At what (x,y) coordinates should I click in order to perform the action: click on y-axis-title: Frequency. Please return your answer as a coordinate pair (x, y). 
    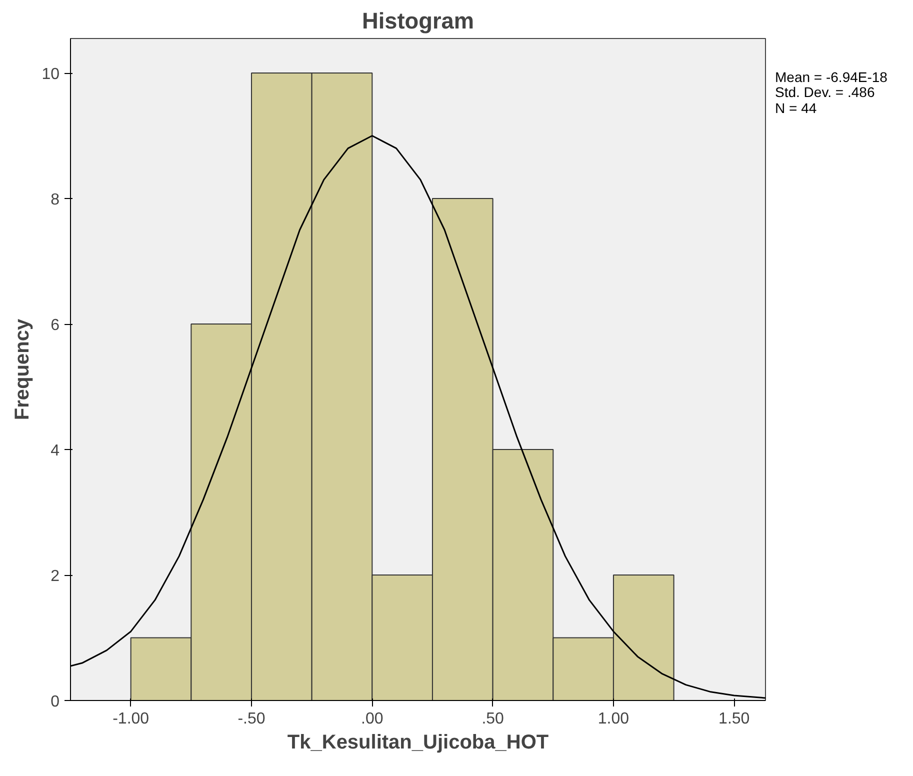
    Looking at the image, I should click on (23, 369).